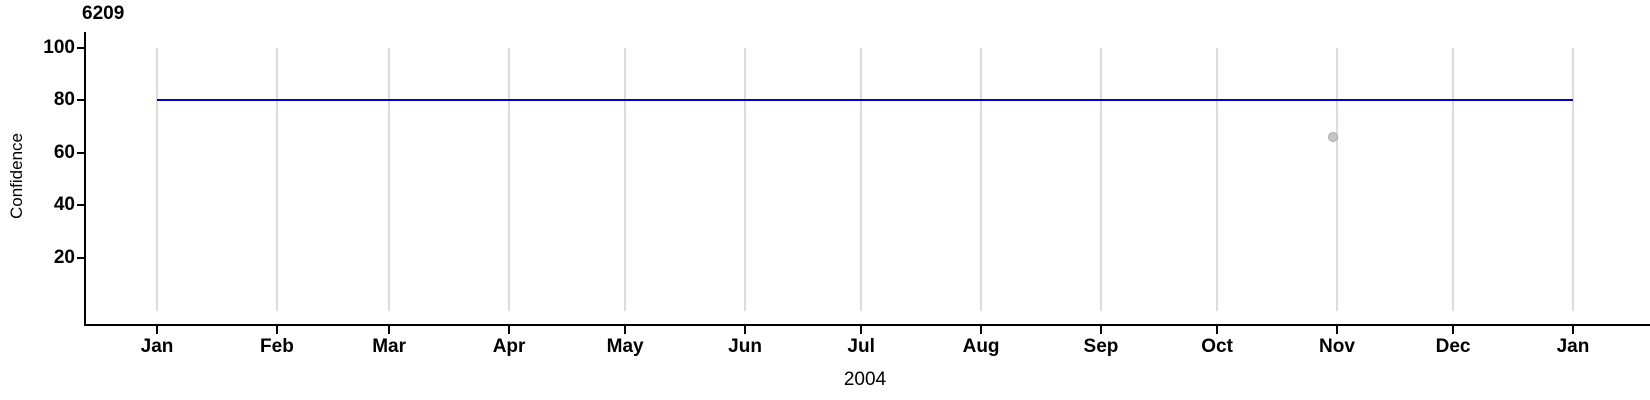 The width and height of the screenshot is (1650, 400). Describe the element at coordinates (277, 346) in the screenshot. I see `x-tick-label: Feb` at that location.